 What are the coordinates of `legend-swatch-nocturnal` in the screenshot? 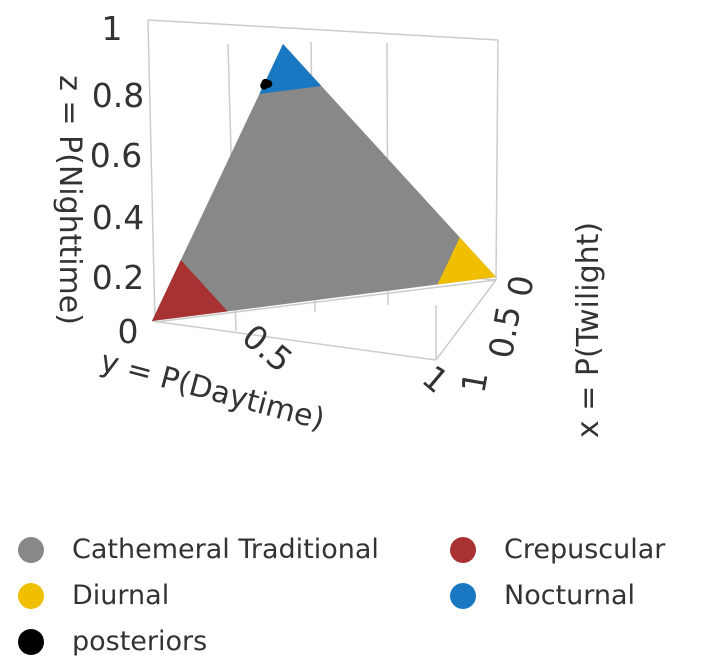 It's located at (463, 595).